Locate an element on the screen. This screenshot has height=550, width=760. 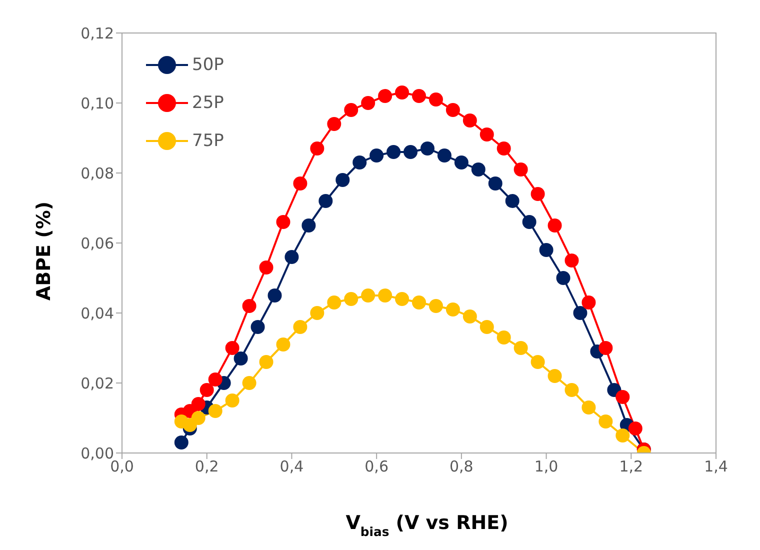
x-tick-label: 1,4 is located at coordinates (716, 467).